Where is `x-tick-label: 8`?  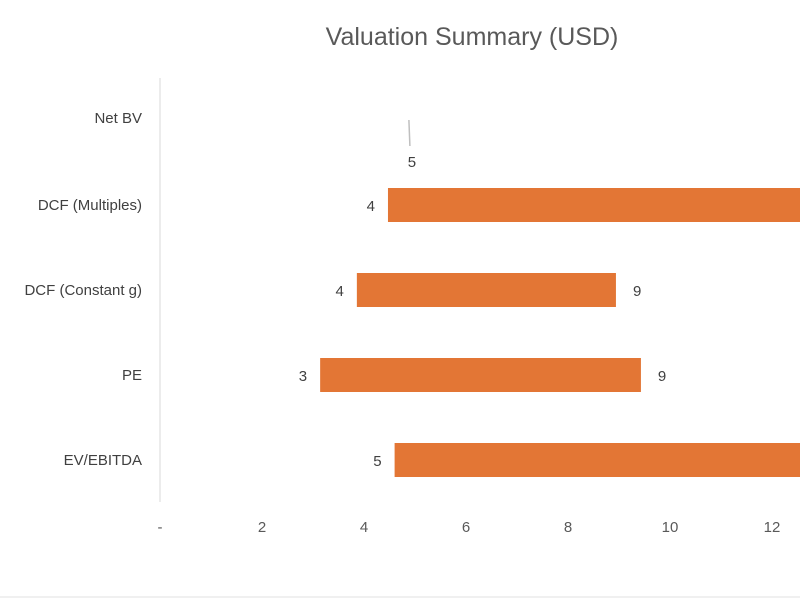
x-tick-label: 8 is located at coordinates (568, 527).